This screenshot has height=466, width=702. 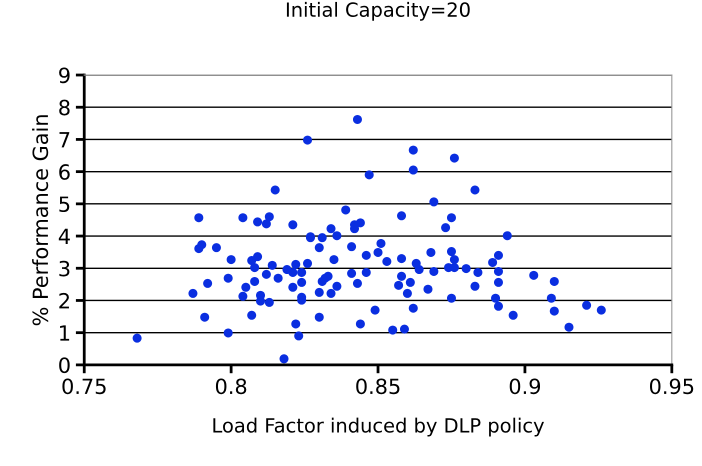 What do you see at coordinates (64, 236) in the screenshot?
I see `y-tick-label: 4` at bounding box center [64, 236].